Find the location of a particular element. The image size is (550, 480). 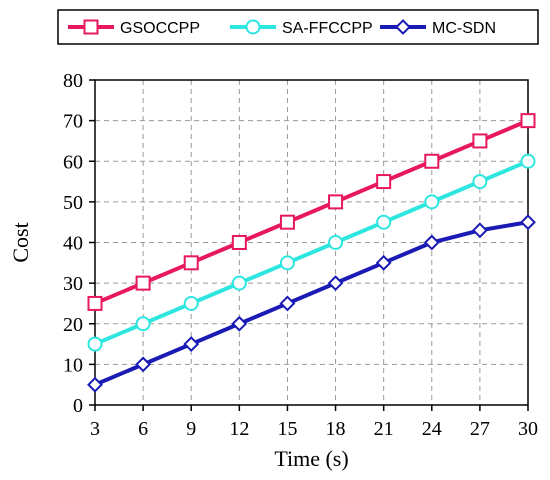

x-tick-label: 24 is located at coordinates (432, 429).